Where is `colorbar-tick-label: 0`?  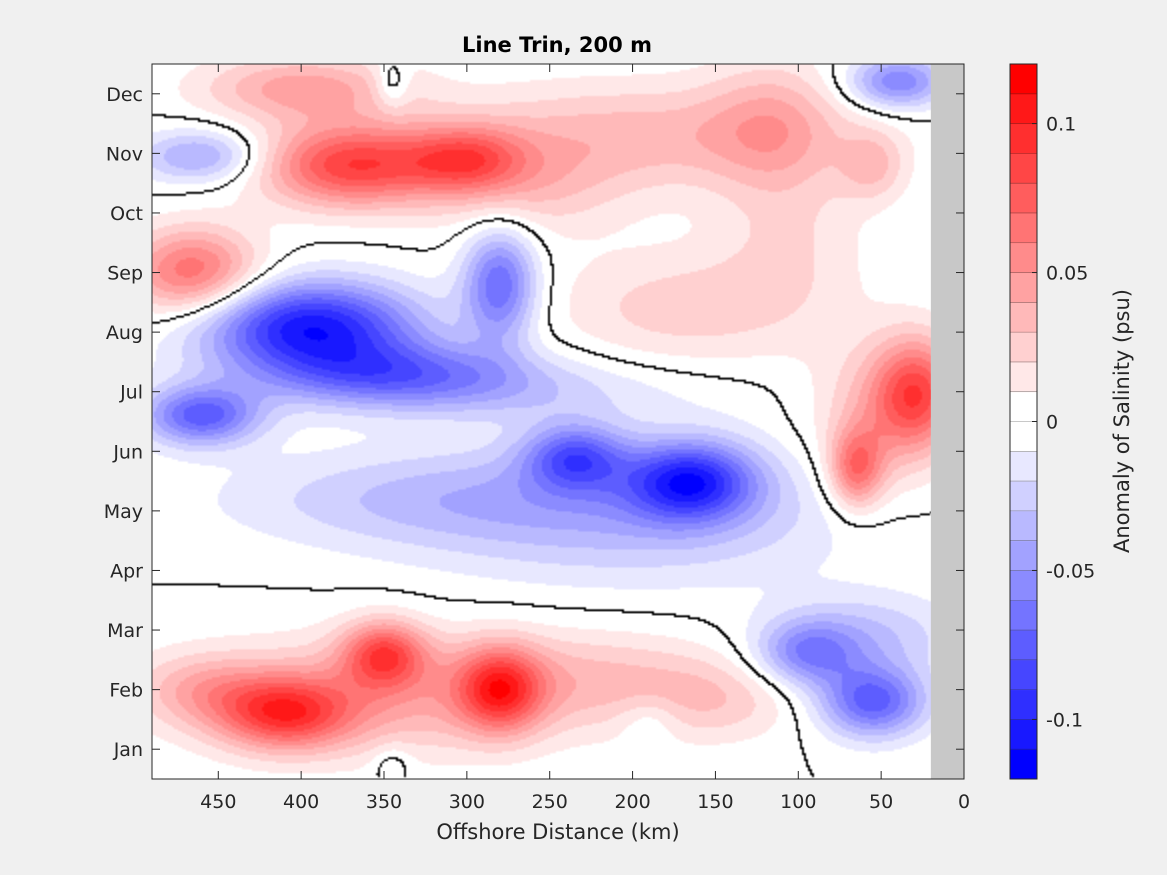
colorbar-tick-label: 0 is located at coordinates (1052, 423).